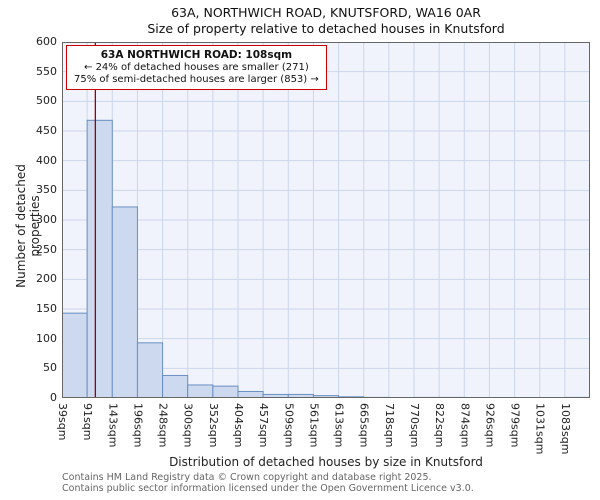 This screenshot has height=500, width=600. What do you see at coordinates (314, 425) in the screenshot?
I see `x-tick-label: 561sqm` at bounding box center [314, 425].